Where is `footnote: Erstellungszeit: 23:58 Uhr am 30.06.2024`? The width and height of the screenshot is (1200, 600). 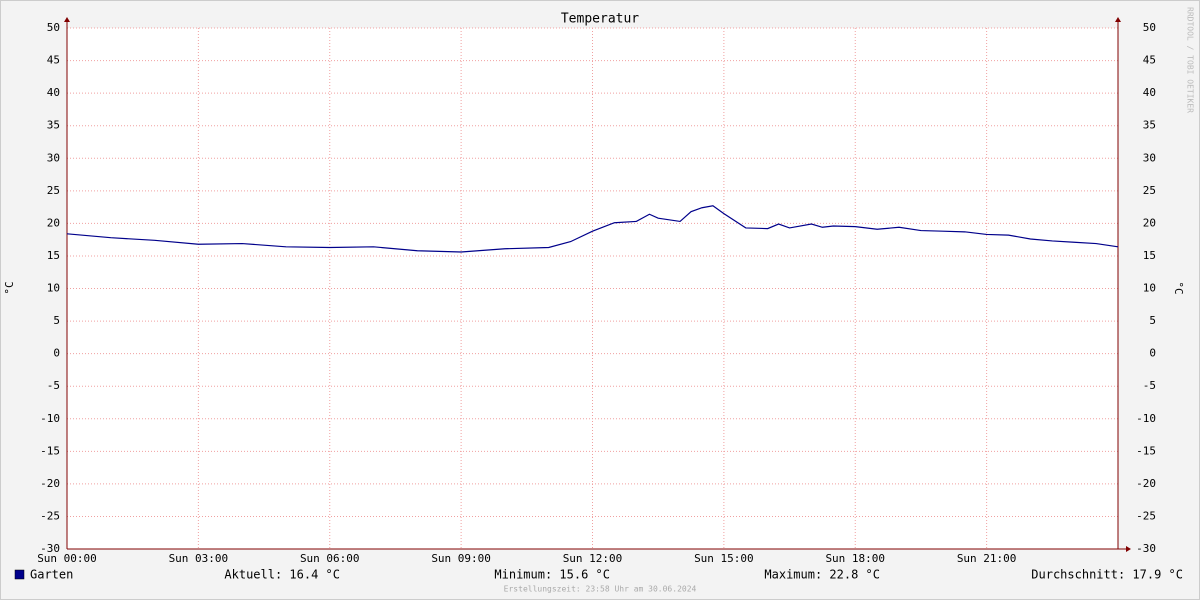 footnote: Erstellungszeit: 23:58 Uhr am 30.06.2024 is located at coordinates (600, 589).